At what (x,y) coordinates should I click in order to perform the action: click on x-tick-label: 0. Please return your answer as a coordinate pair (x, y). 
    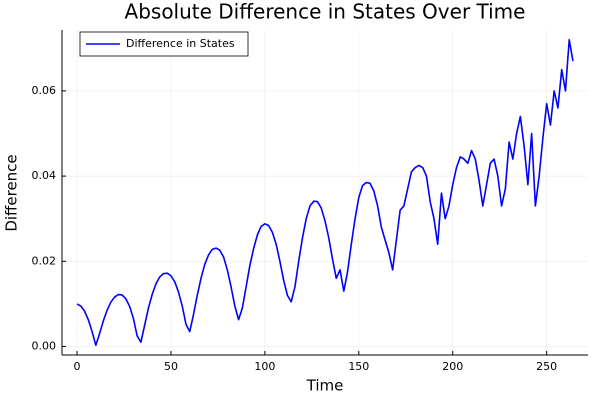
    Looking at the image, I should click on (77, 366).